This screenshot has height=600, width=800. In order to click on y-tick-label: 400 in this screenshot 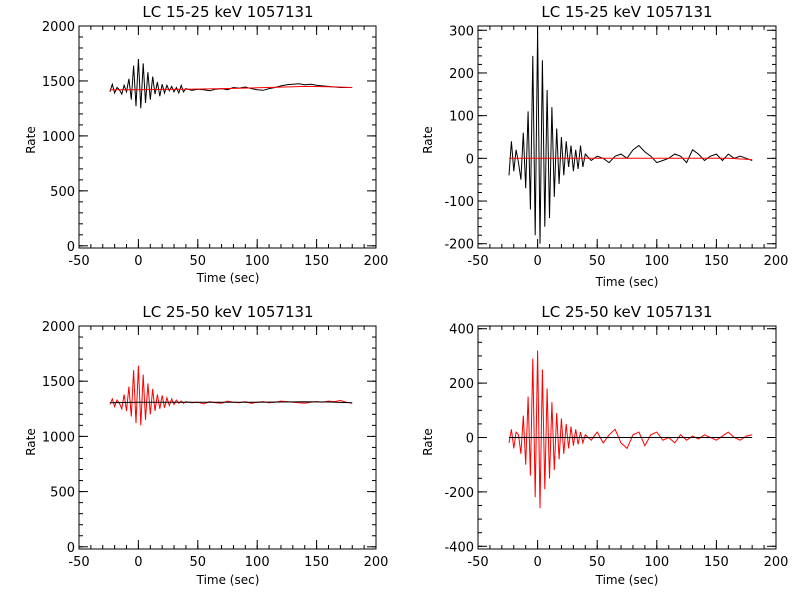, I will do `click(461, 330)`.